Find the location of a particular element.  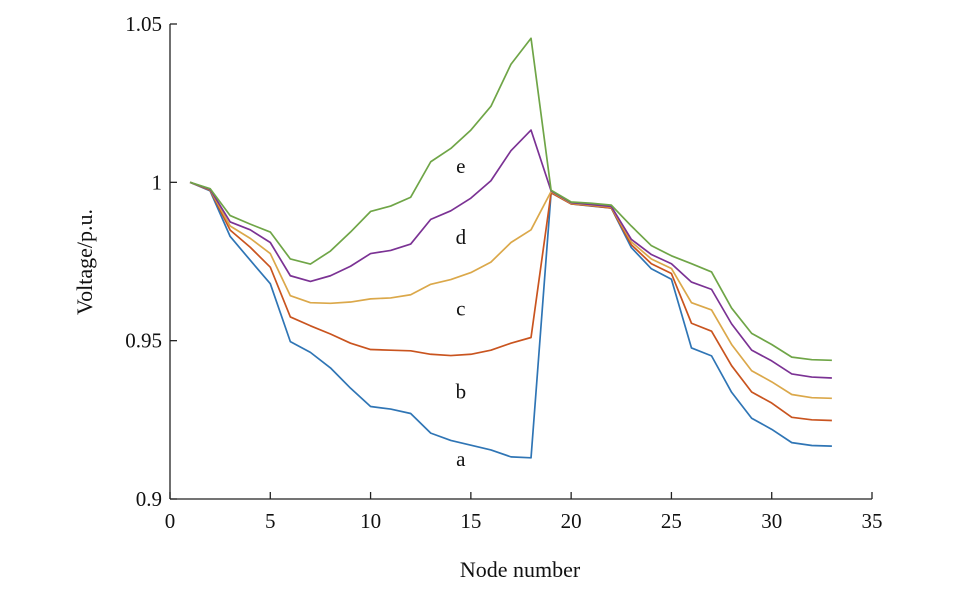

curve-label-e: e is located at coordinates (460, 166).